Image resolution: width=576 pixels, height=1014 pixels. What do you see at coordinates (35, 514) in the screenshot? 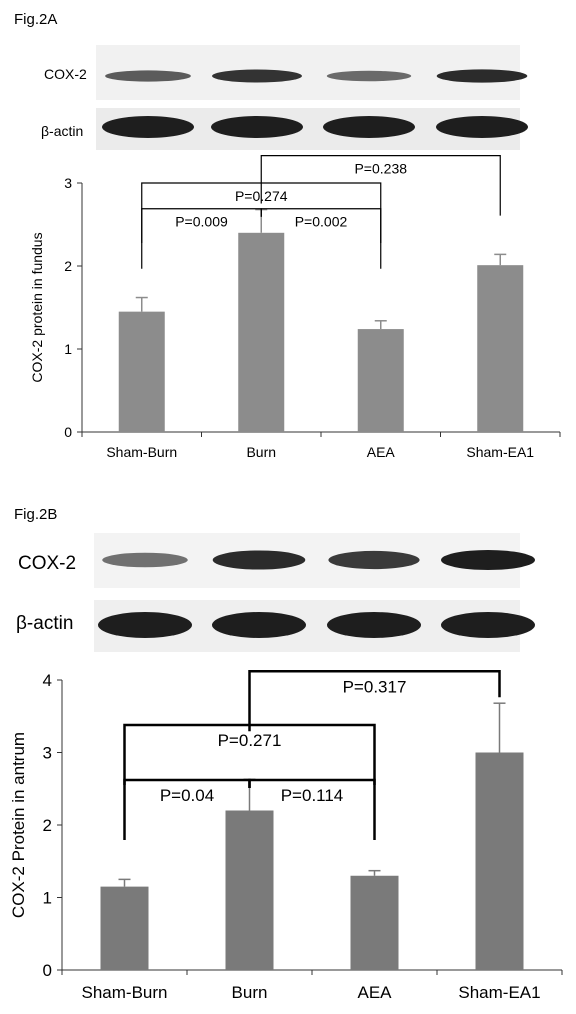
I see `fig2b-label: Fig.2B` at bounding box center [35, 514].